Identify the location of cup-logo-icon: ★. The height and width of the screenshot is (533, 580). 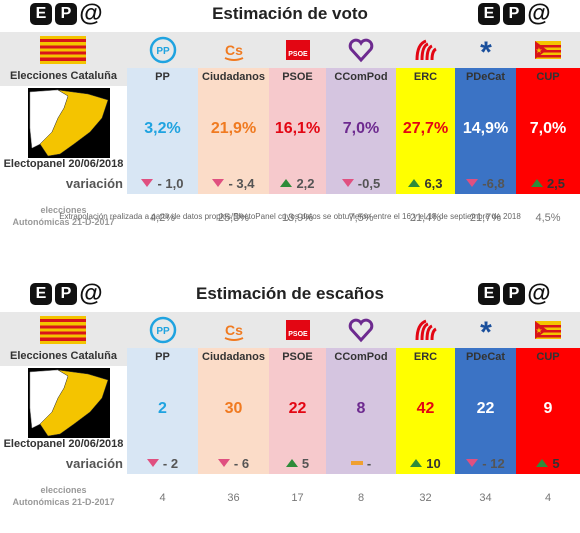
(548, 330).